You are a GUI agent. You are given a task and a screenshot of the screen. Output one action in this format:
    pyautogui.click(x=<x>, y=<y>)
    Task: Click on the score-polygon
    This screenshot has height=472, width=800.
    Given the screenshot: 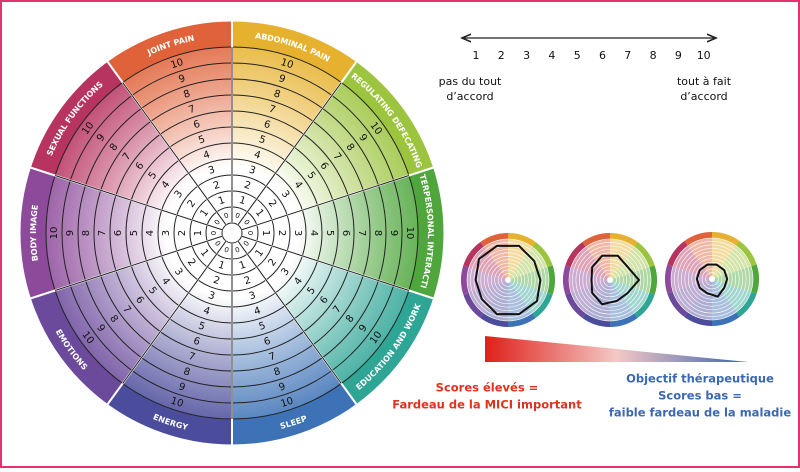 What is the action you would take?
    pyautogui.click(x=615, y=280)
    